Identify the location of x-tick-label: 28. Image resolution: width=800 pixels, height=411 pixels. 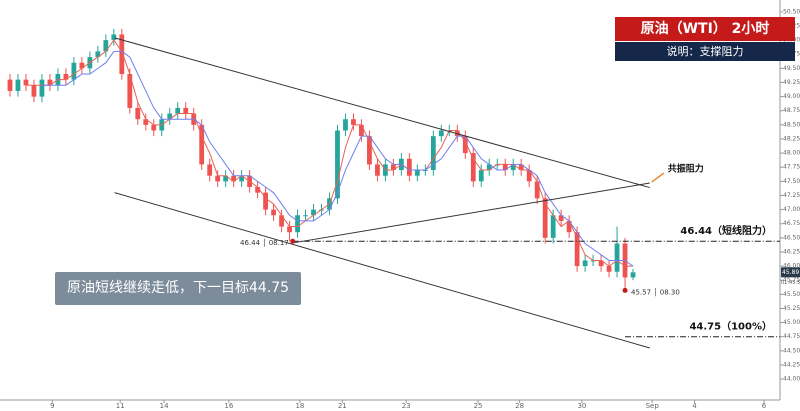
(519, 406).